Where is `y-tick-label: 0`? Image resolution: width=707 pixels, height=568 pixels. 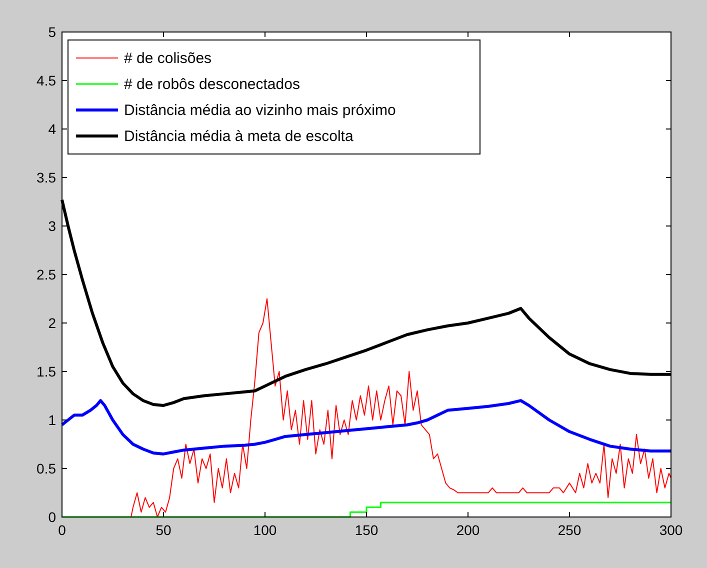
y-tick-label: 0 is located at coordinates (52, 517).